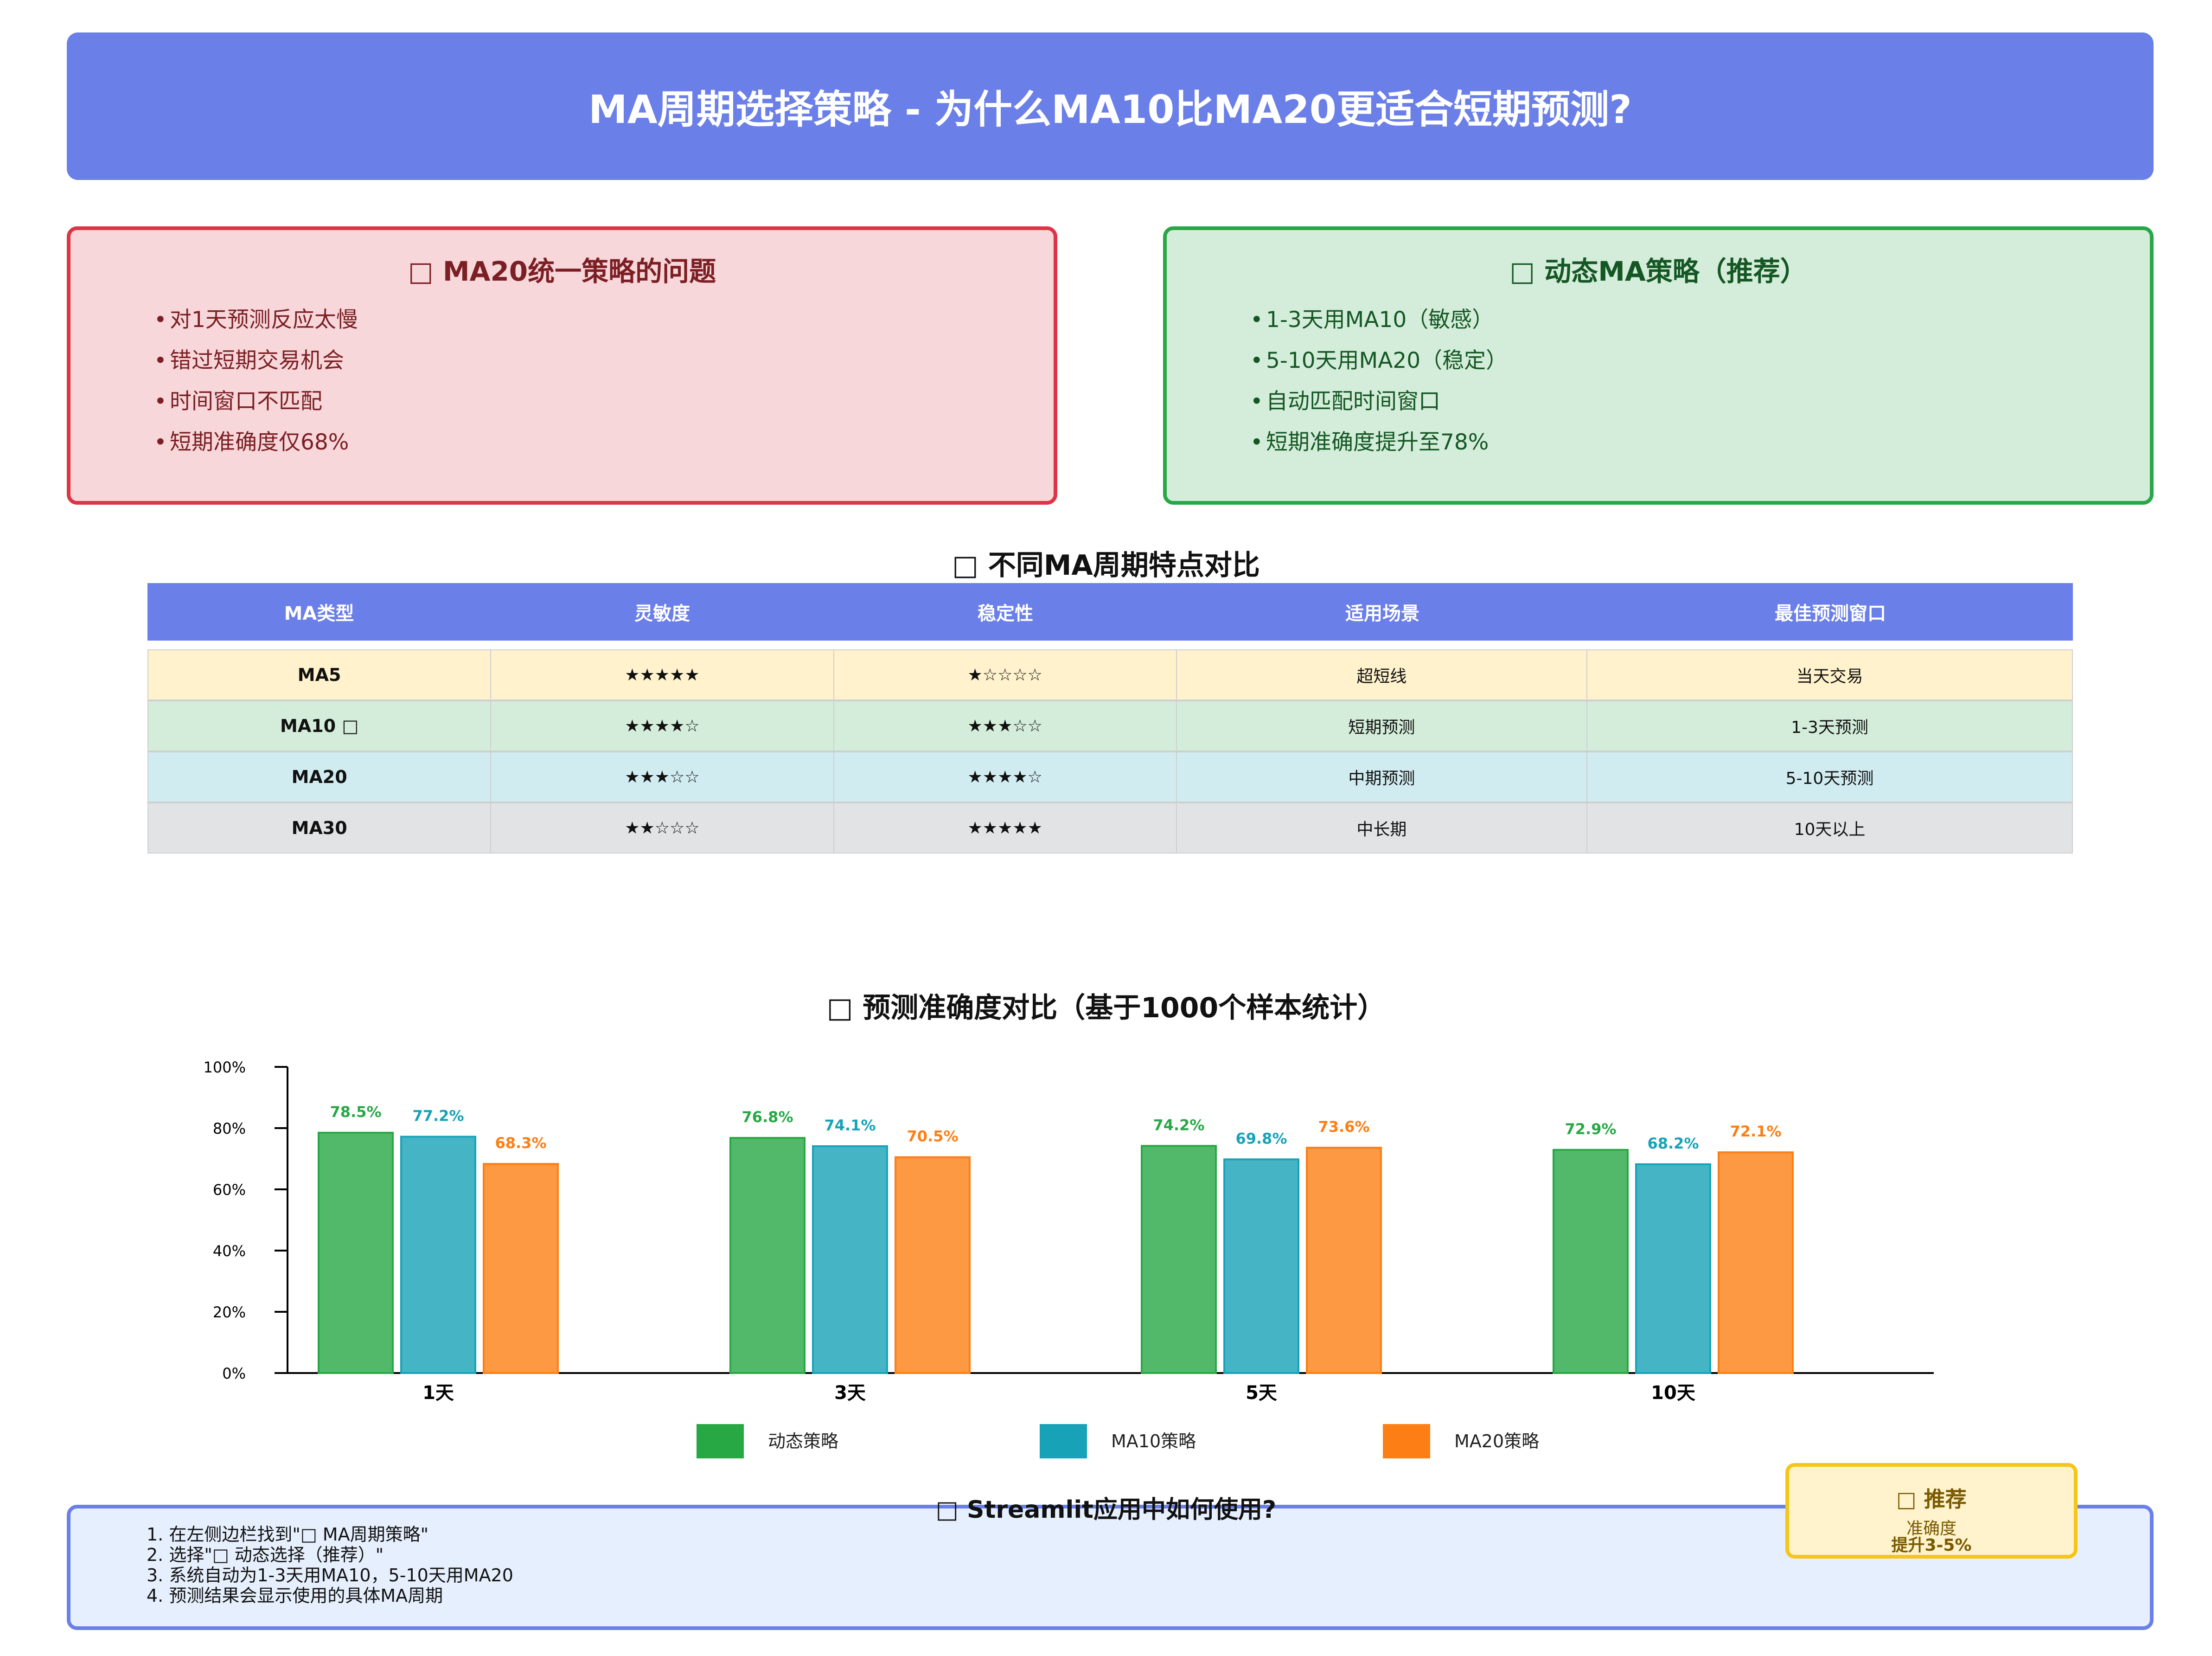 This screenshot has height=1656, width=2212. Describe the element at coordinates (932, 1136) in the screenshot. I see `data-label: 70.5%` at that location.